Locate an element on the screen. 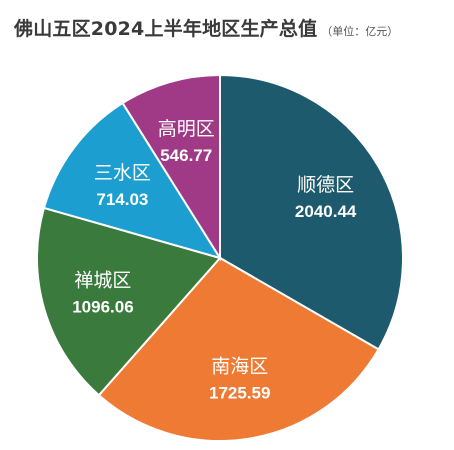 This screenshot has height=450, width=454. slice-value-shunde: 2040.44 is located at coordinates (326, 211).